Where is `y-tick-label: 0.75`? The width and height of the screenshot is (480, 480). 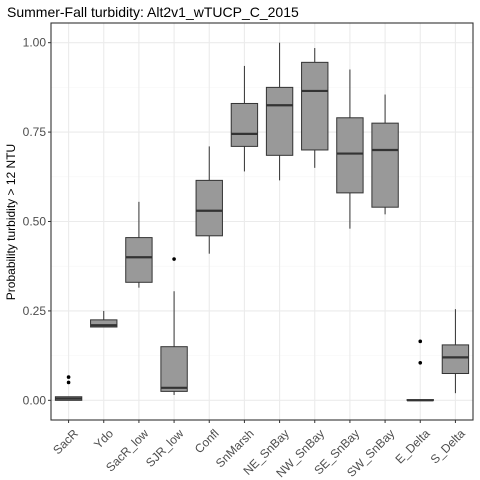 y-tick-label: 0.75 is located at coordinates (35, 132).